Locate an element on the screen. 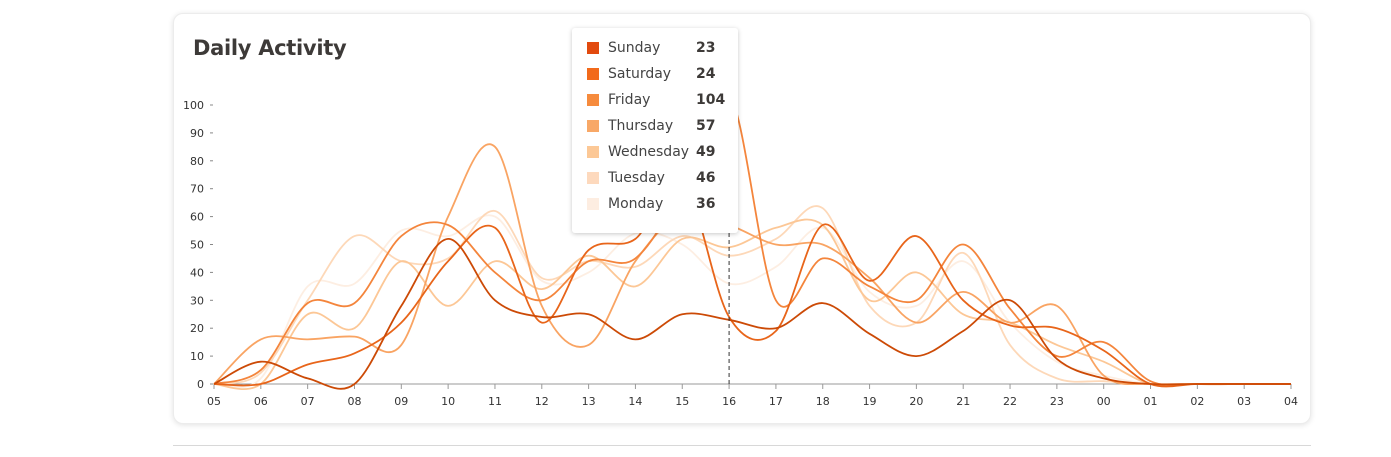 The image size is (1391, 457). tooltip-series-name: Tuesday is located at coordinates (636, 178).